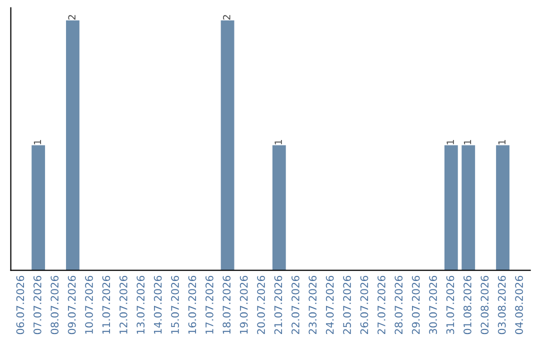 This screenshot has height=340, width=540. Describe the element at coordinates (37, 305) in the screenshot. I see `x-tick-label: 07.07.2026` at that location.